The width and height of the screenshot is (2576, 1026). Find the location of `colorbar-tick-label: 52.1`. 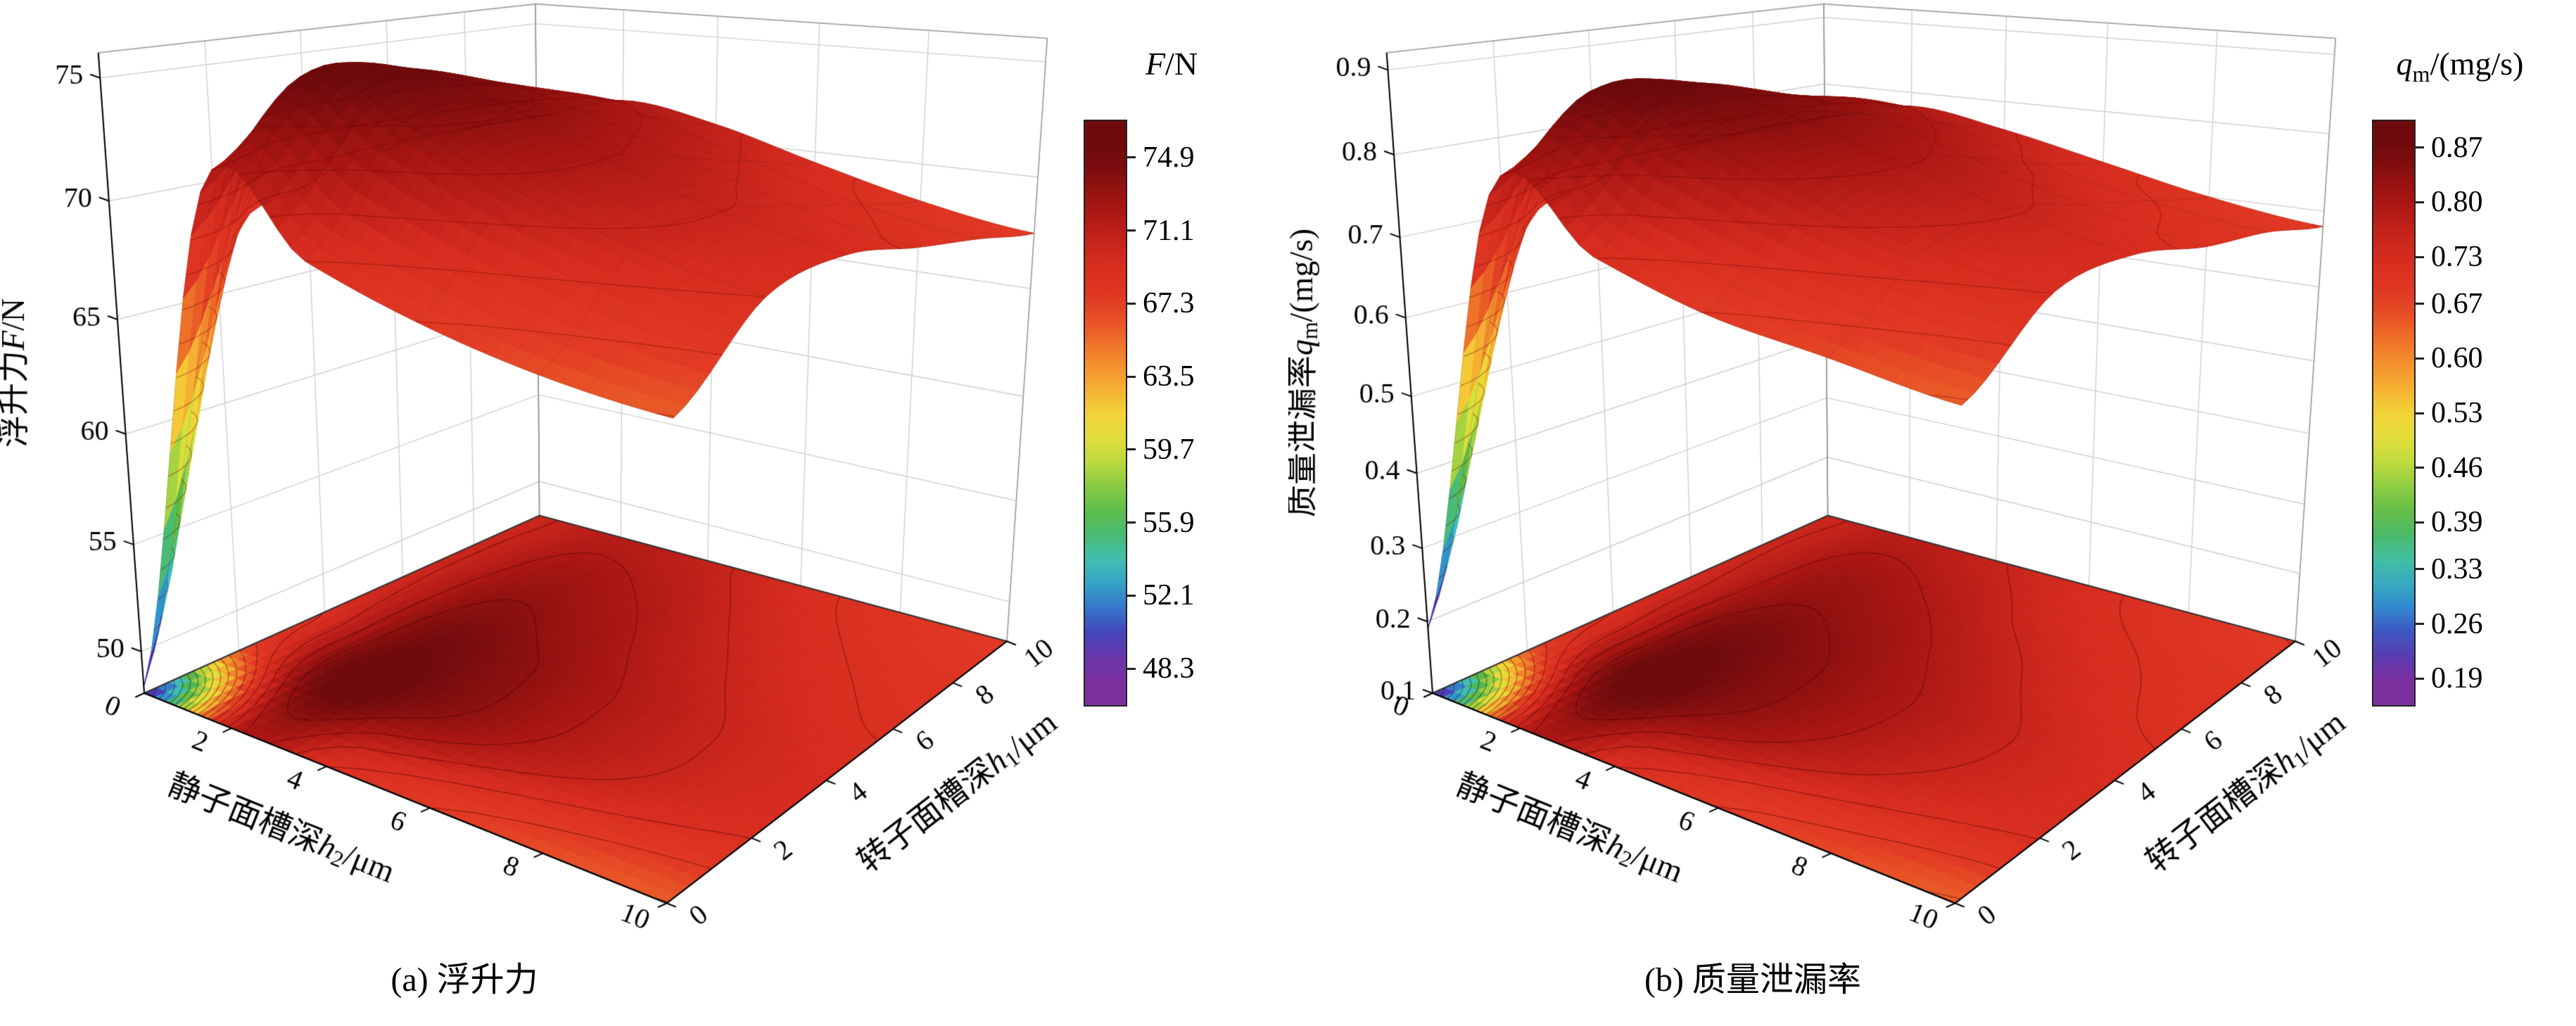

colorbar-tick-label: 52.1 is located at coordinates (1169, 595).